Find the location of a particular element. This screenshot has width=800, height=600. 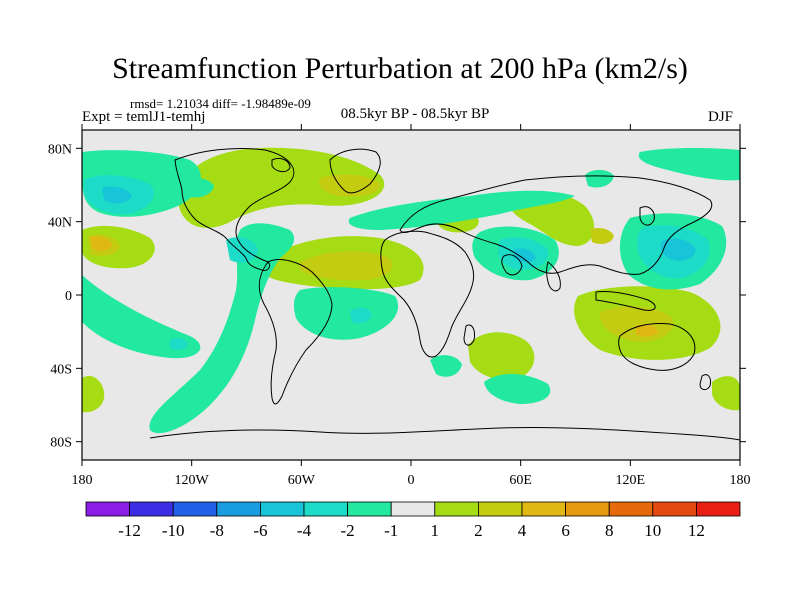

colorbar-label: -2 is located at coordinates (348, 530).